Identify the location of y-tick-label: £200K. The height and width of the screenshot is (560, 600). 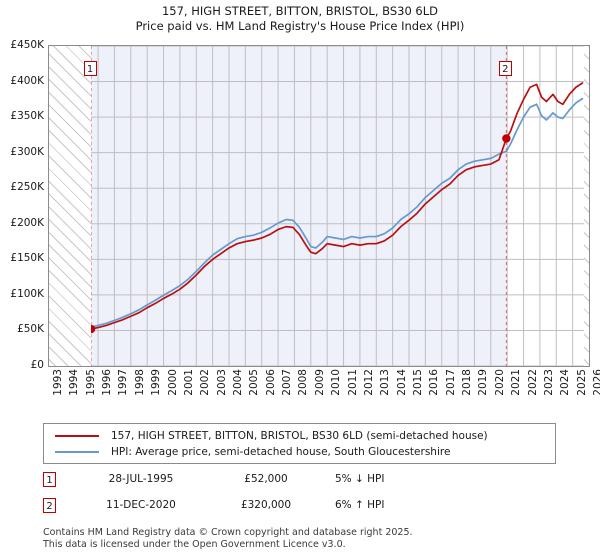
(27, 222).